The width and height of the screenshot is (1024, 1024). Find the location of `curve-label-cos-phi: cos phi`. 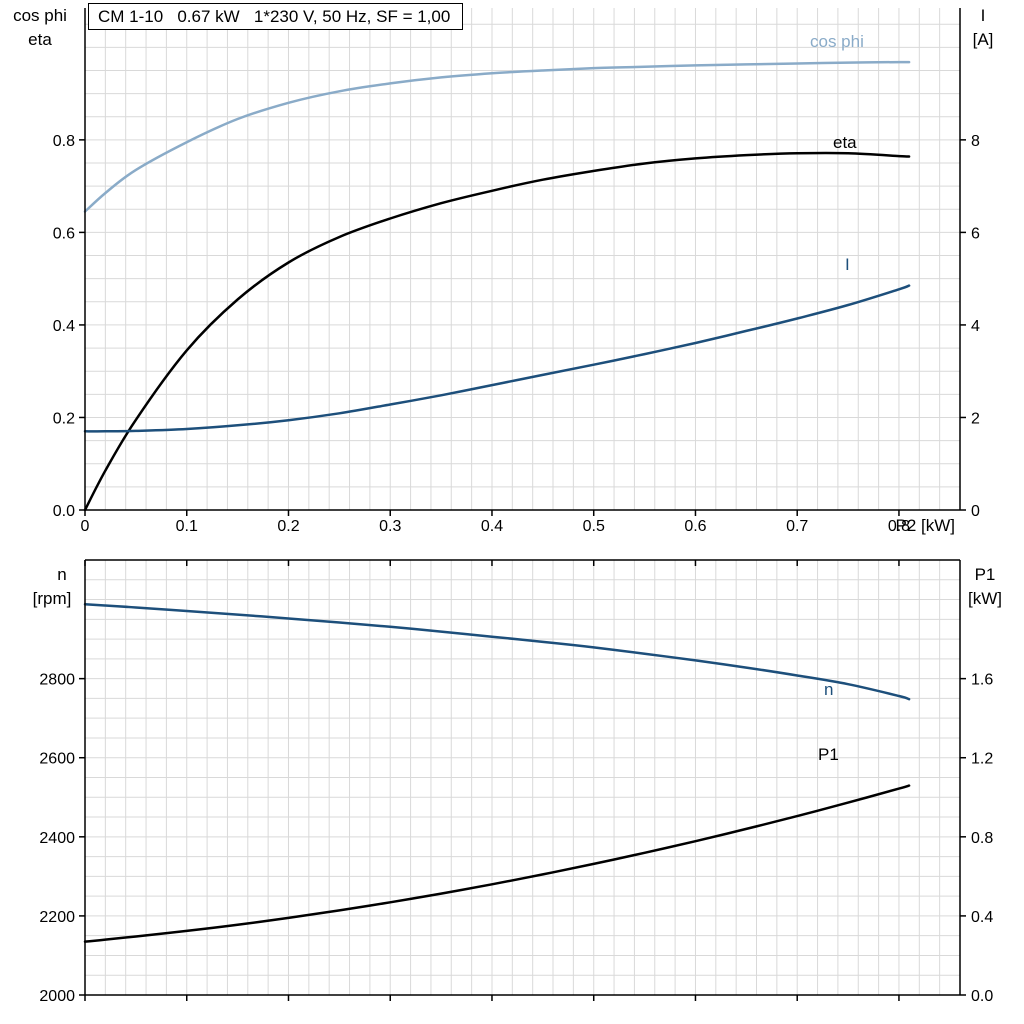

curve-label-cos-phi: cos phi is located at coordinates (837, 41).